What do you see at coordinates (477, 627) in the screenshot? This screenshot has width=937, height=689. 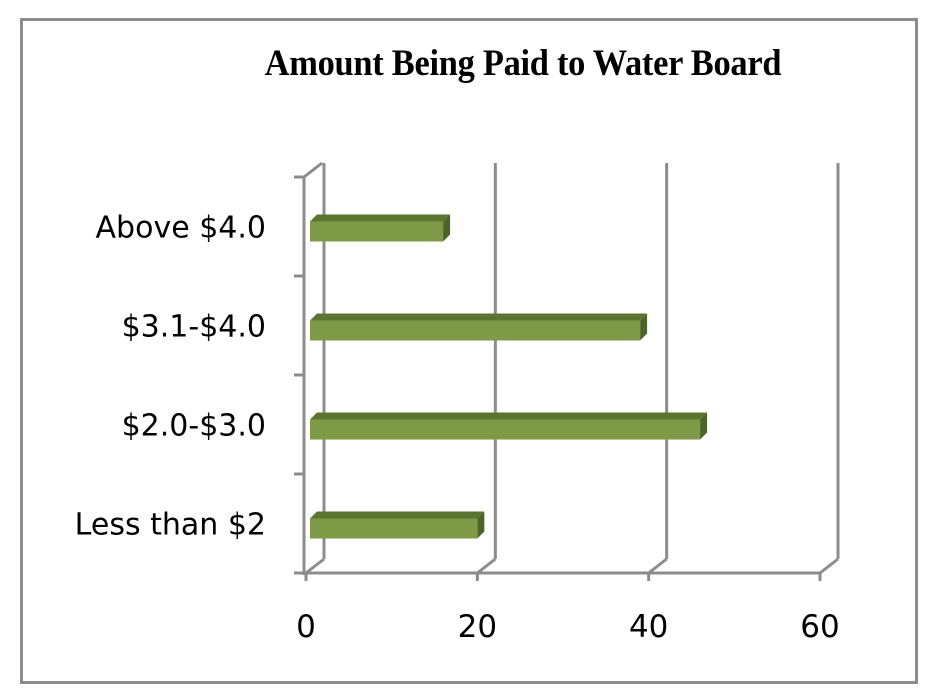 I see `x-tick-label: 20` at bounding box center [477, 627].